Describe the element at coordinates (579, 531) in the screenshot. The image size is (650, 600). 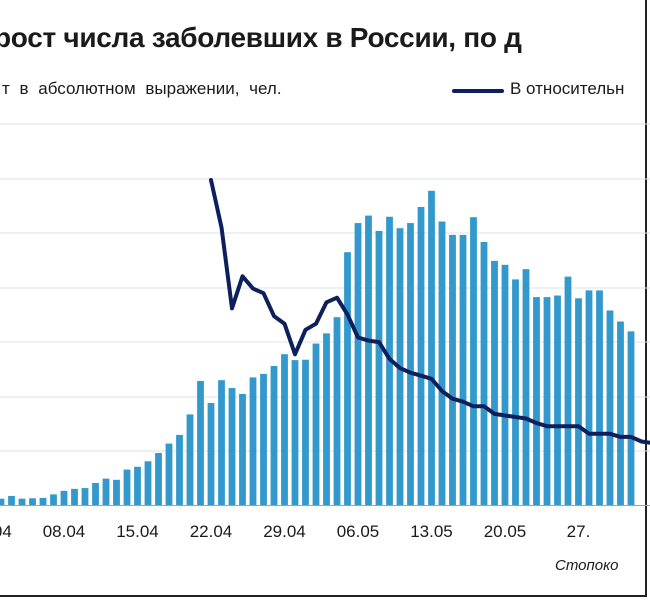
I see `x-tick-label-8: 27.` at that location.